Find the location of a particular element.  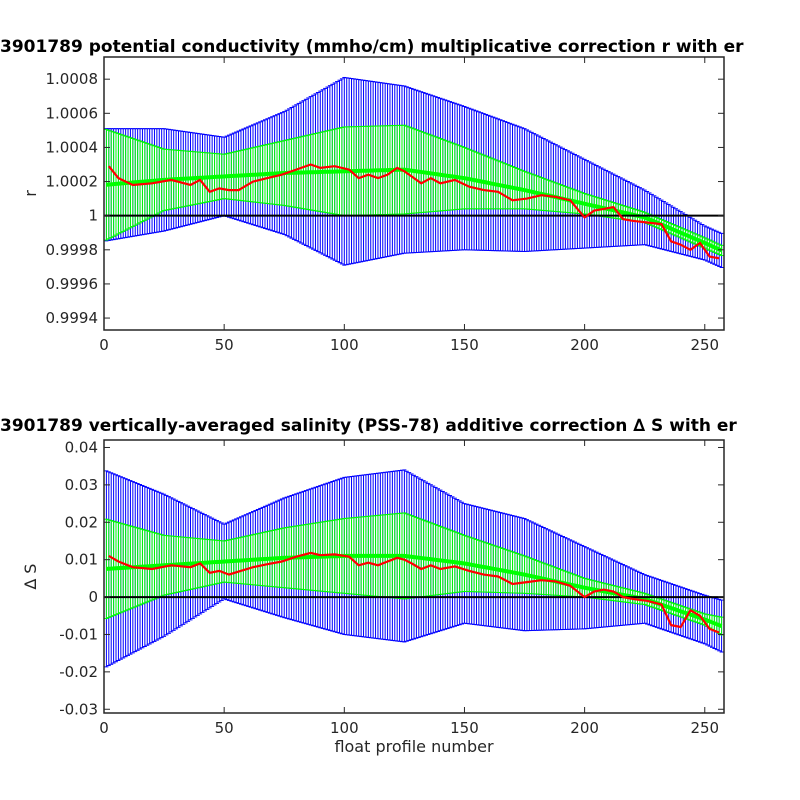

y-tick-label: -0.01 is located at coordinates (78, 634).